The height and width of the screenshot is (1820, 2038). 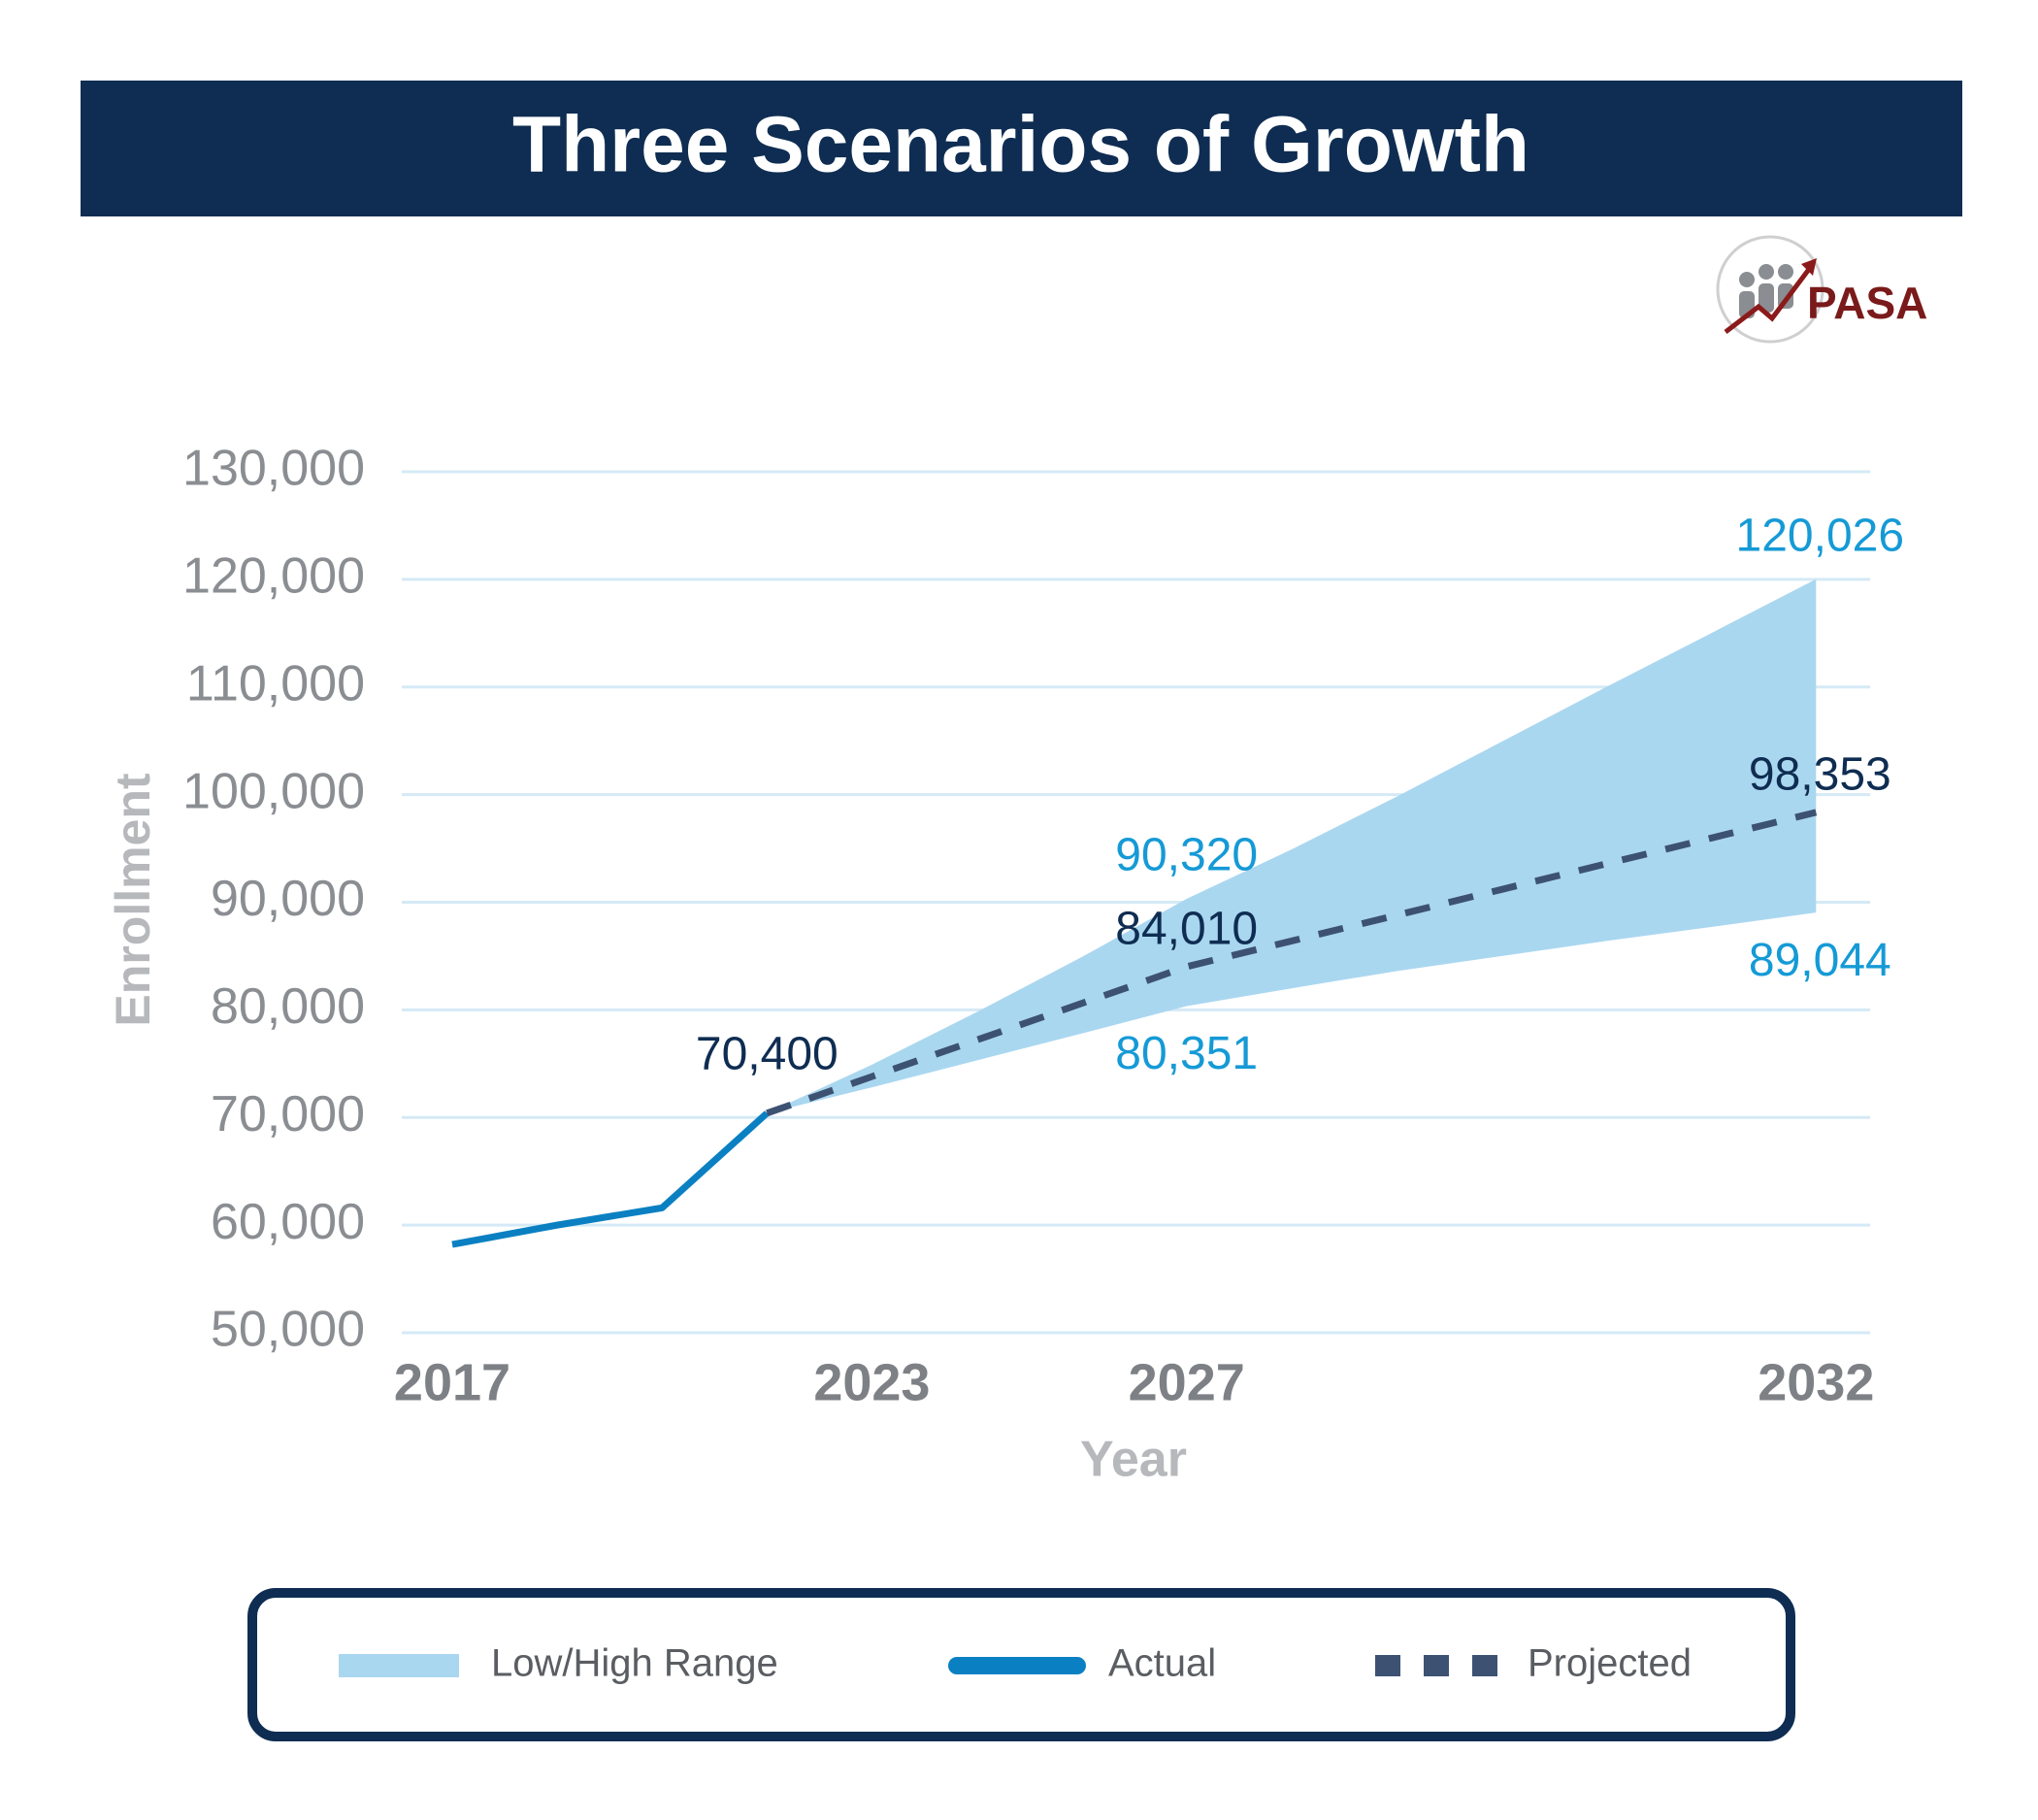 What do you see at coordinates (133, 899) in the screenshot?
I see `y-axis-label: Enrollment` at bounding box center [133, 899].